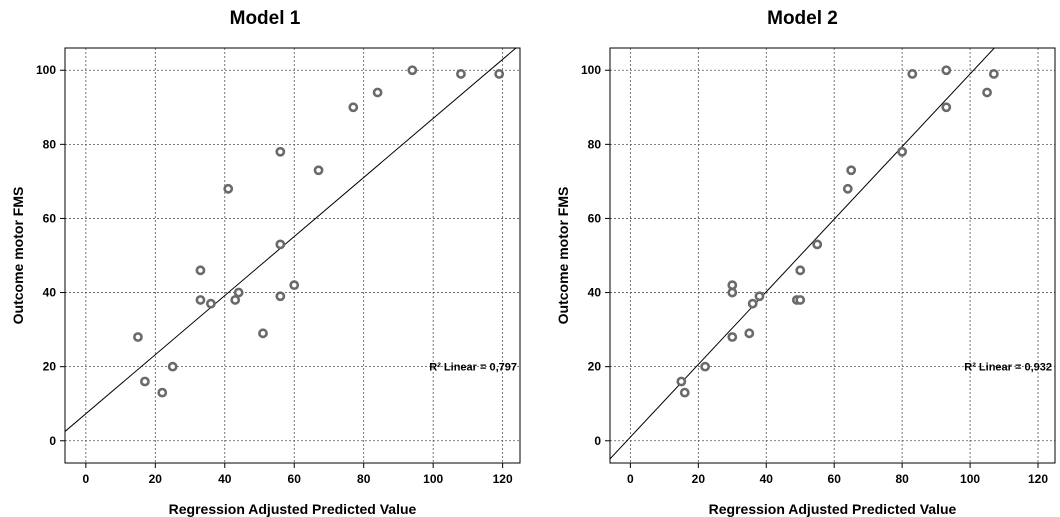 The width and height of the screenshot is (1060, 517). I want to click on r-squared-annotation: R² Linear = 0,797, so click(473, 368).